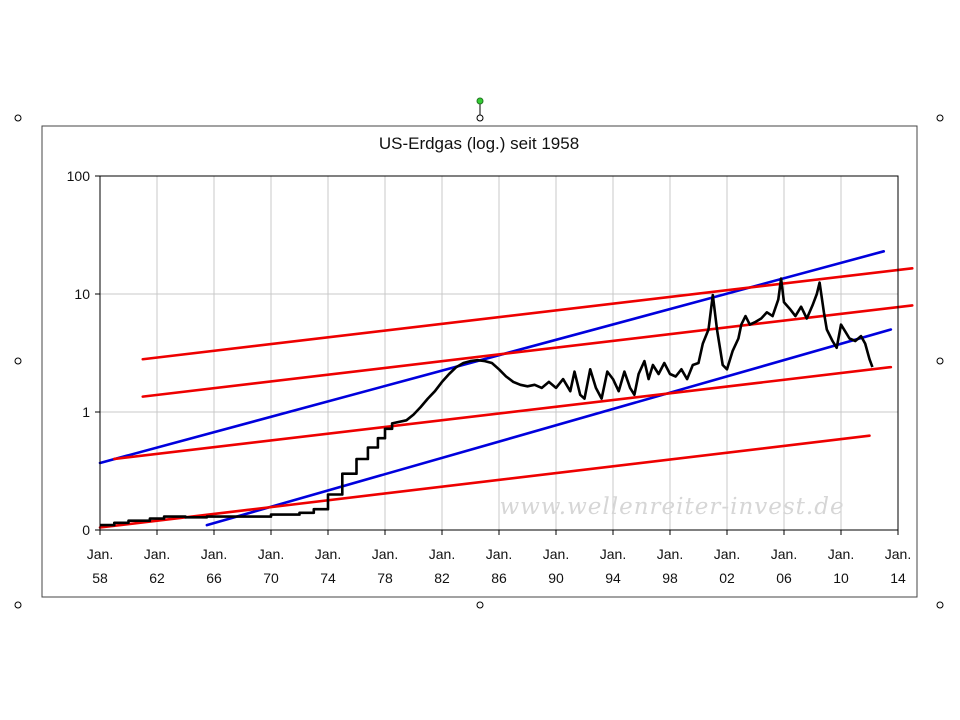  What do you see at coordinates (940, 118) in the screenshot?
I see `resize-handle-top-right` at bounding box center [940, 118].